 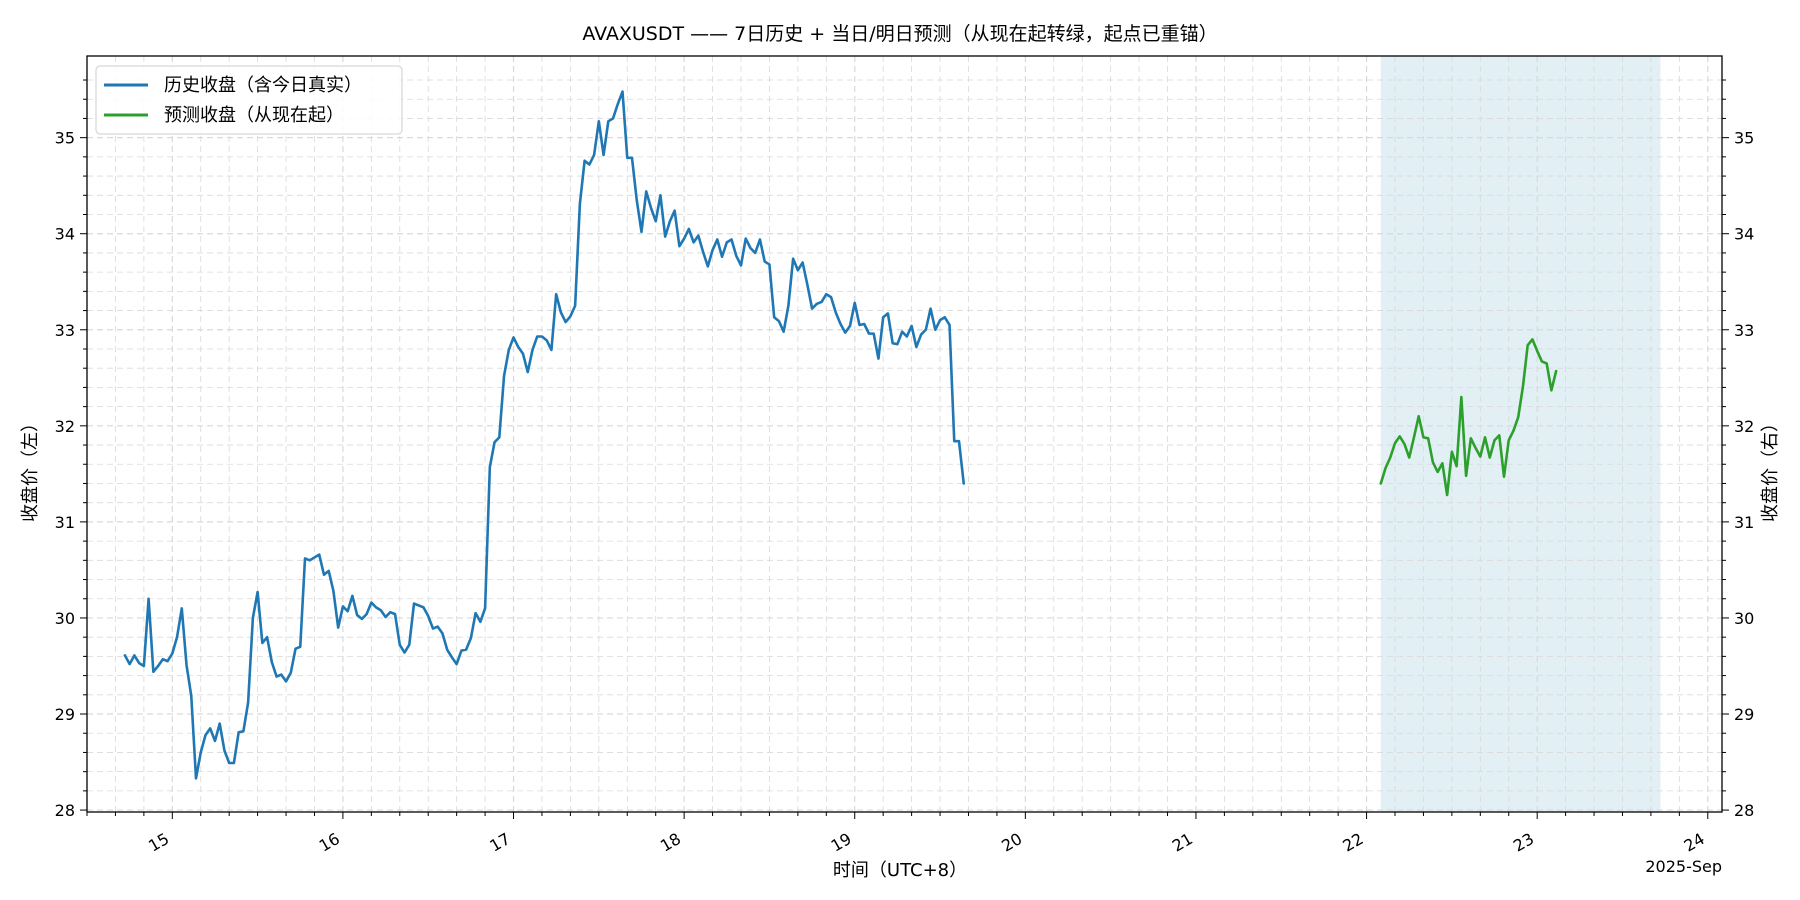 What do you see at coordinates (263, 85) in the screenshot?
I see `legend-label-history: 历史收盘（含今日真实）` at bounding box center [263, 85].